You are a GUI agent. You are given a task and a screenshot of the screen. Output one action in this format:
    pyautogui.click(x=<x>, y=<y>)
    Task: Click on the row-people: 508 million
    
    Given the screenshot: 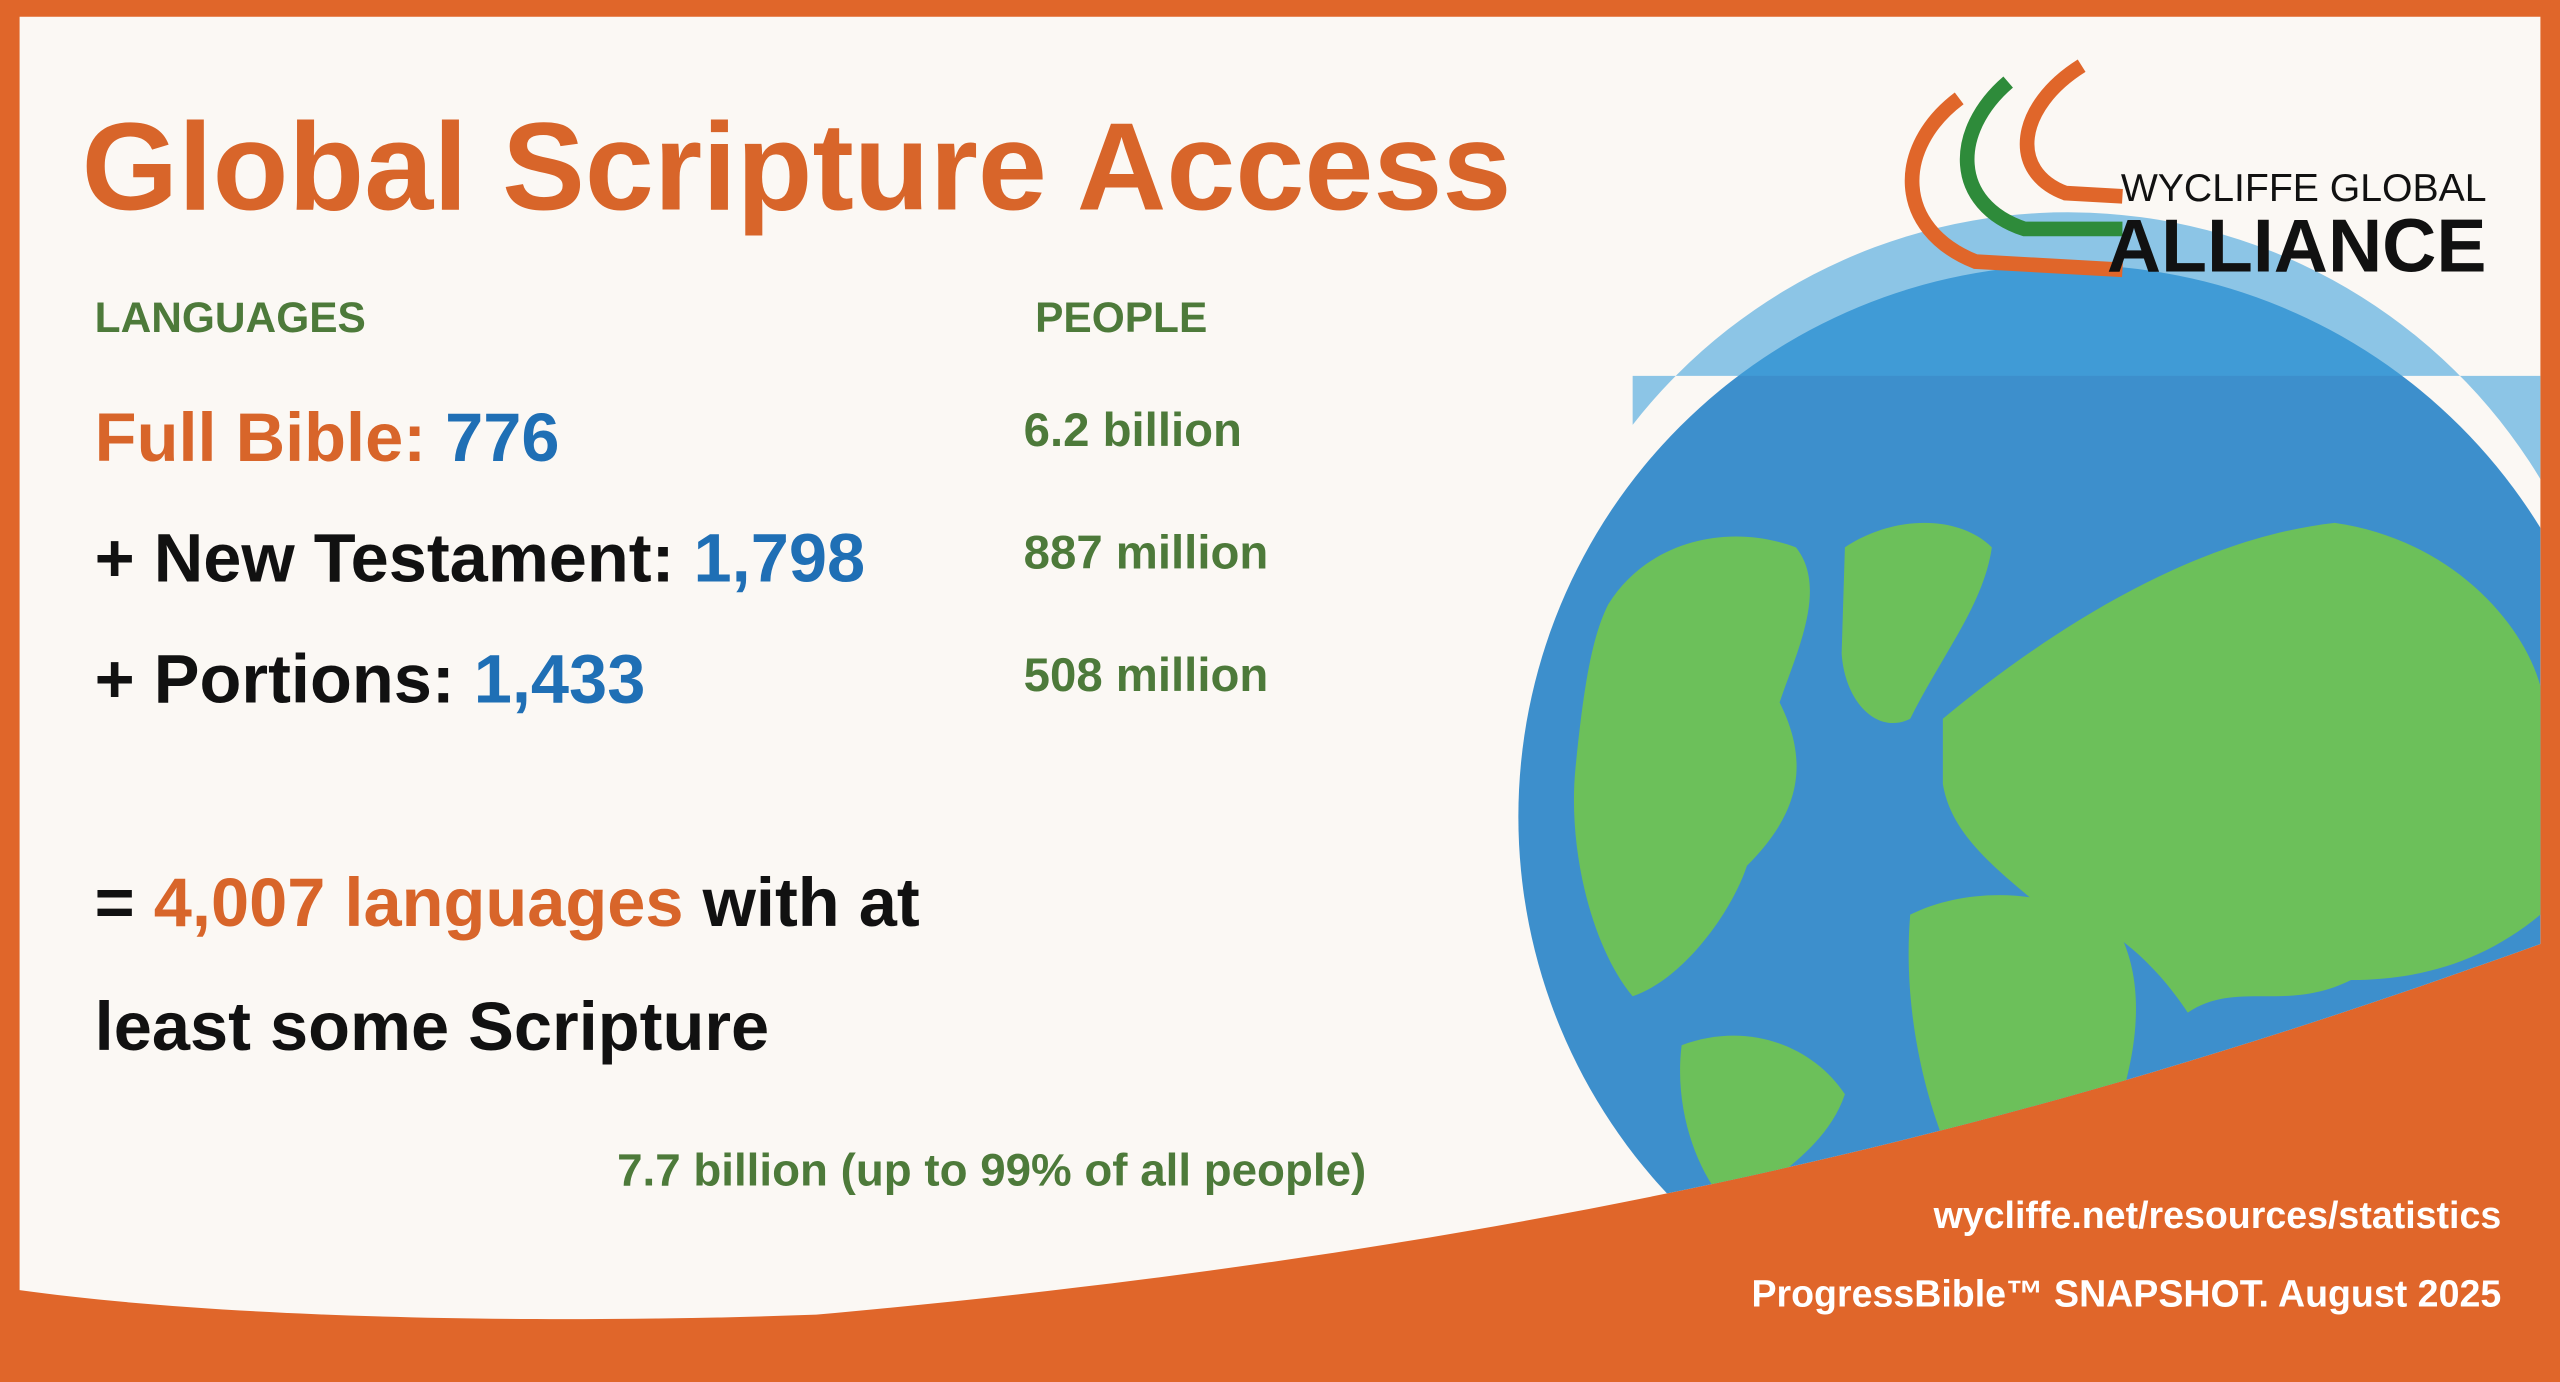 What is the action you would take?
    pyautogui.click(x=1146, y=675)
    